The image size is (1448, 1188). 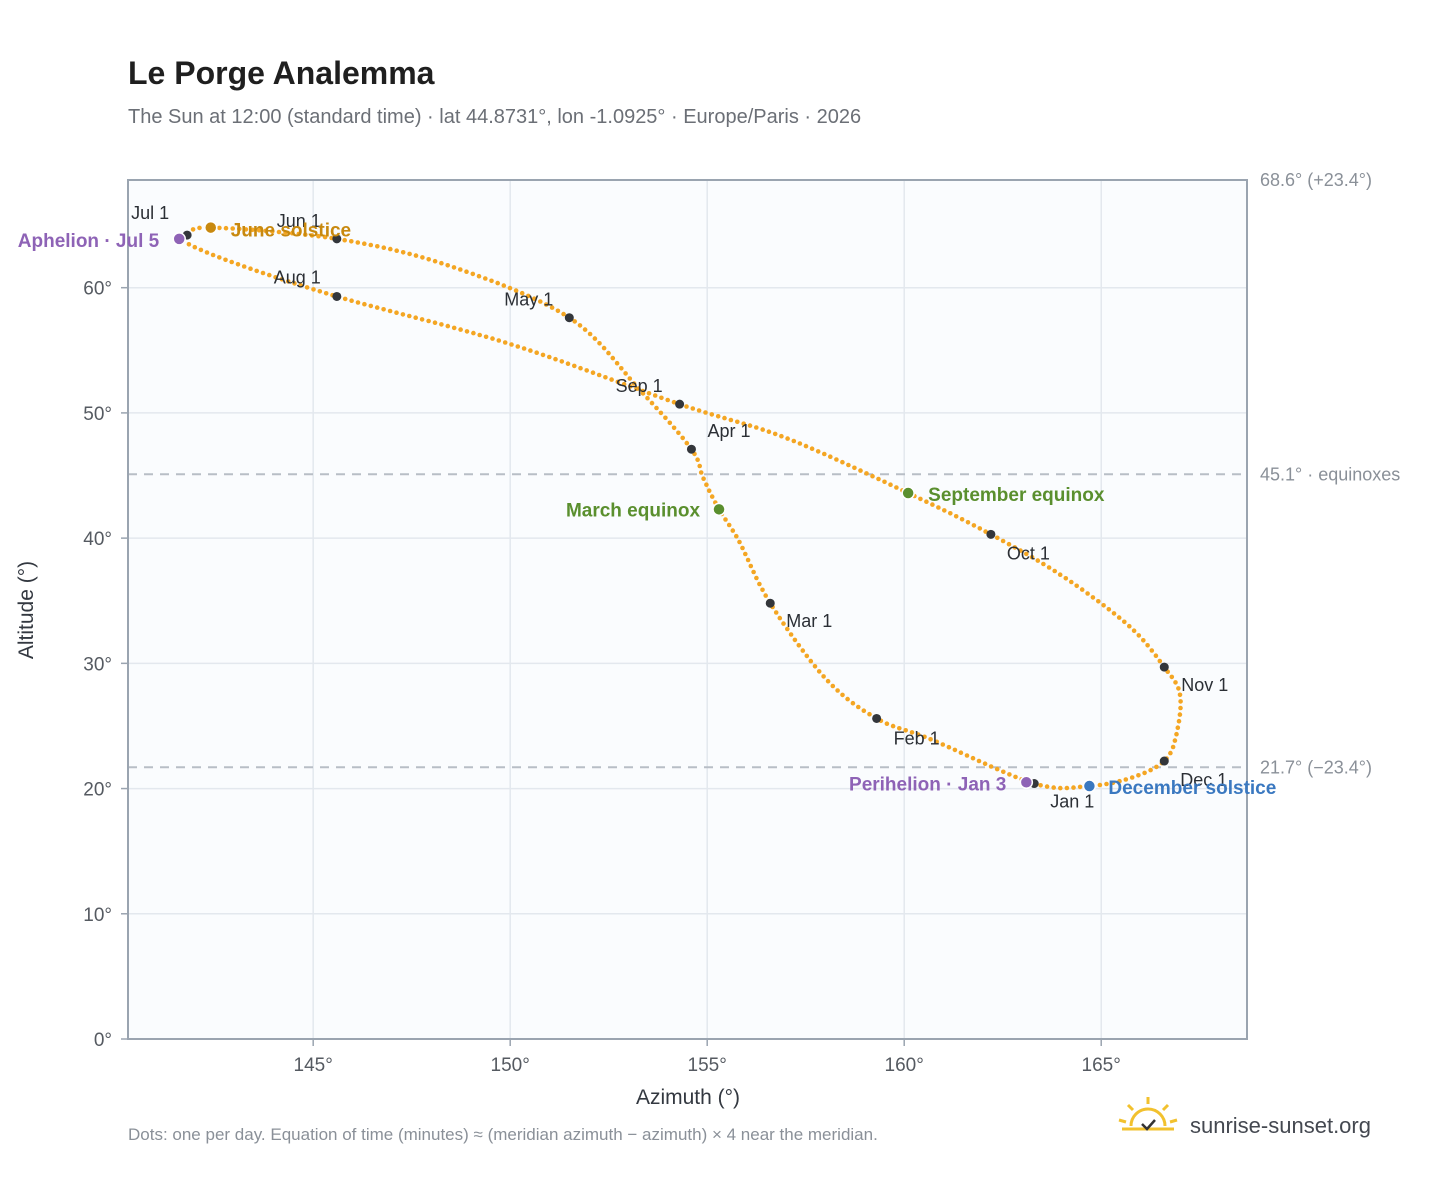 What do you see at coordinates (297, 277) in the screenshot?
I see `month-label: Aug 1` at bounding box center [297, 277].